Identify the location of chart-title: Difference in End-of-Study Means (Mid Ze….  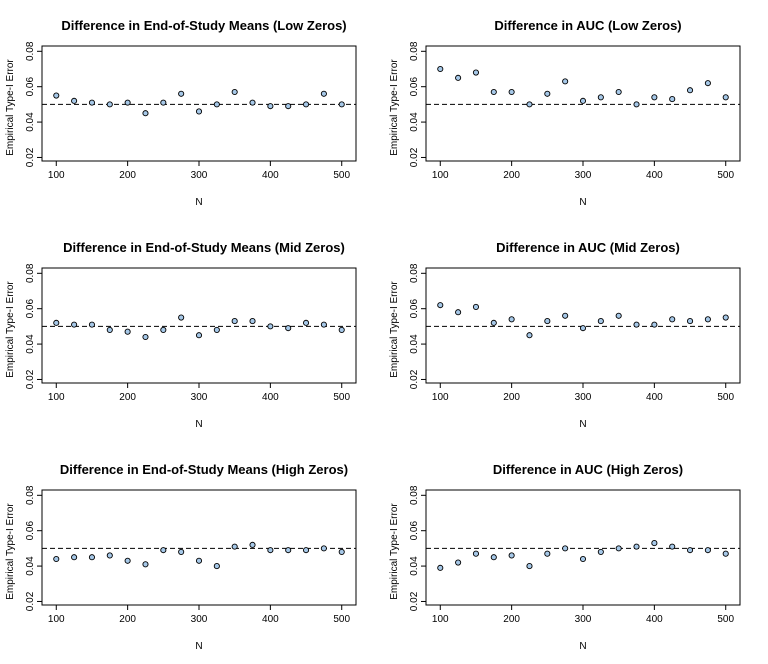
(204, 247).